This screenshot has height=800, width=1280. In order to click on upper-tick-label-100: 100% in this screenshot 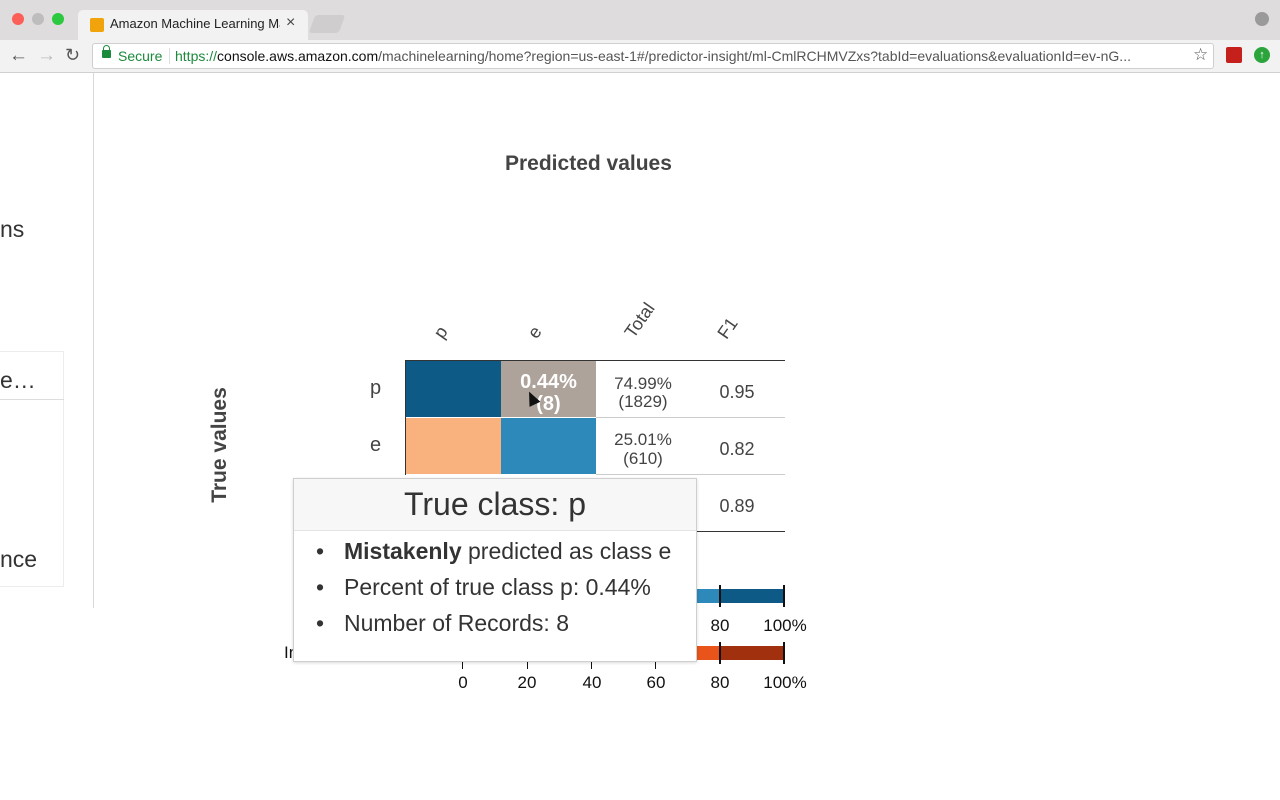, I will do `click(785, 625)`.